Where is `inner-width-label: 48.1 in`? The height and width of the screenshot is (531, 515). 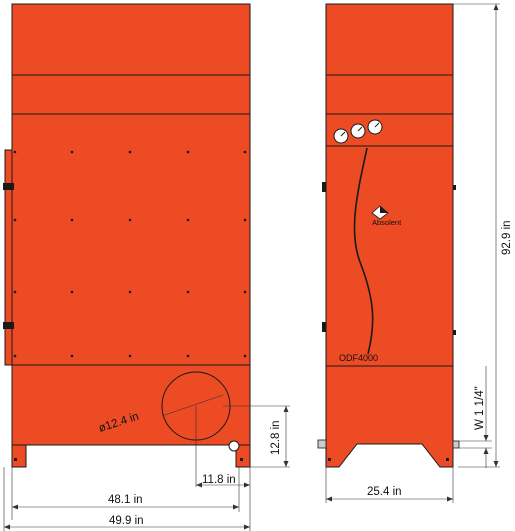 inner-width-label: 48.1 in is located at coordinates (125, 500).